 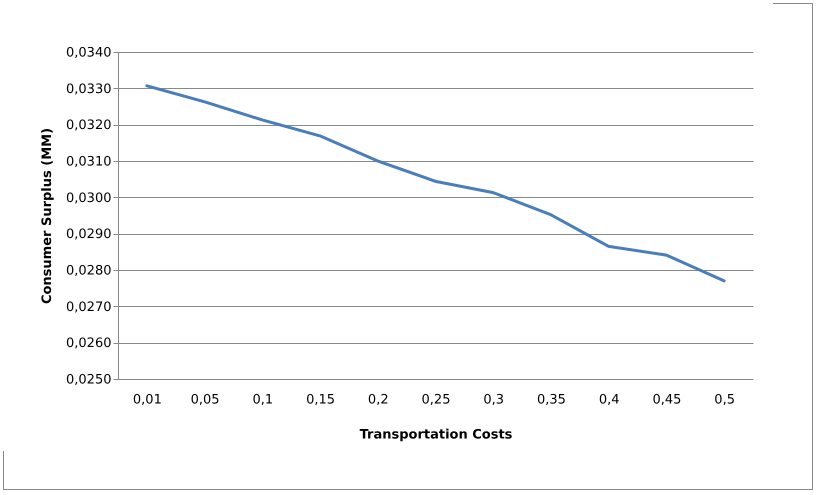 I want to click on x-tick-label: 0,15, so click(x=321, y=400).